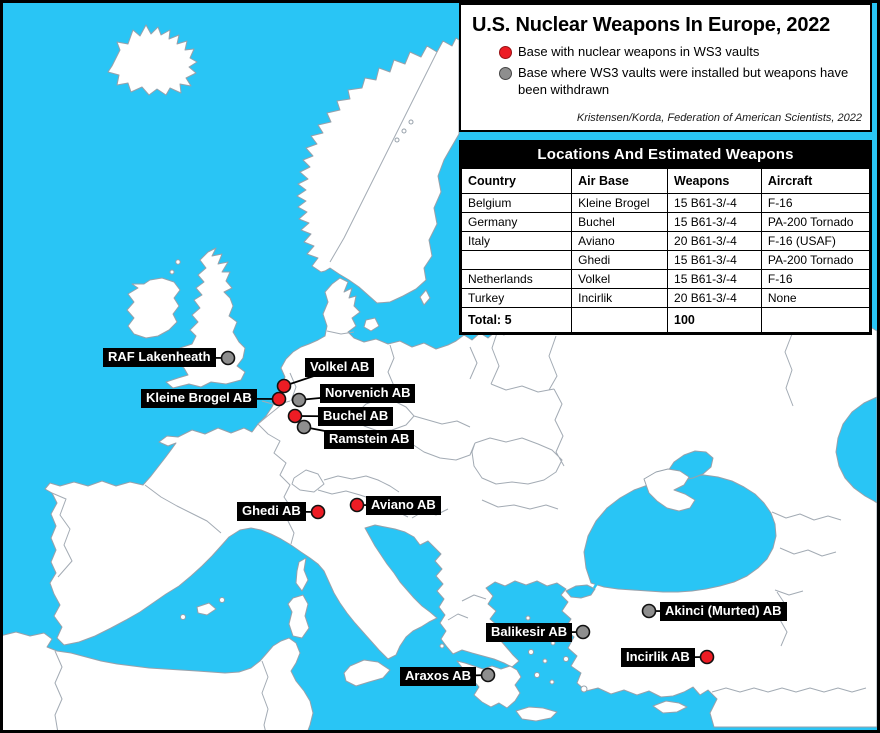  What do you see at coordinates (228, 358) in the screenshot?
I see `base-dot-raf-lakenheath` at bounding box center [228, 358].